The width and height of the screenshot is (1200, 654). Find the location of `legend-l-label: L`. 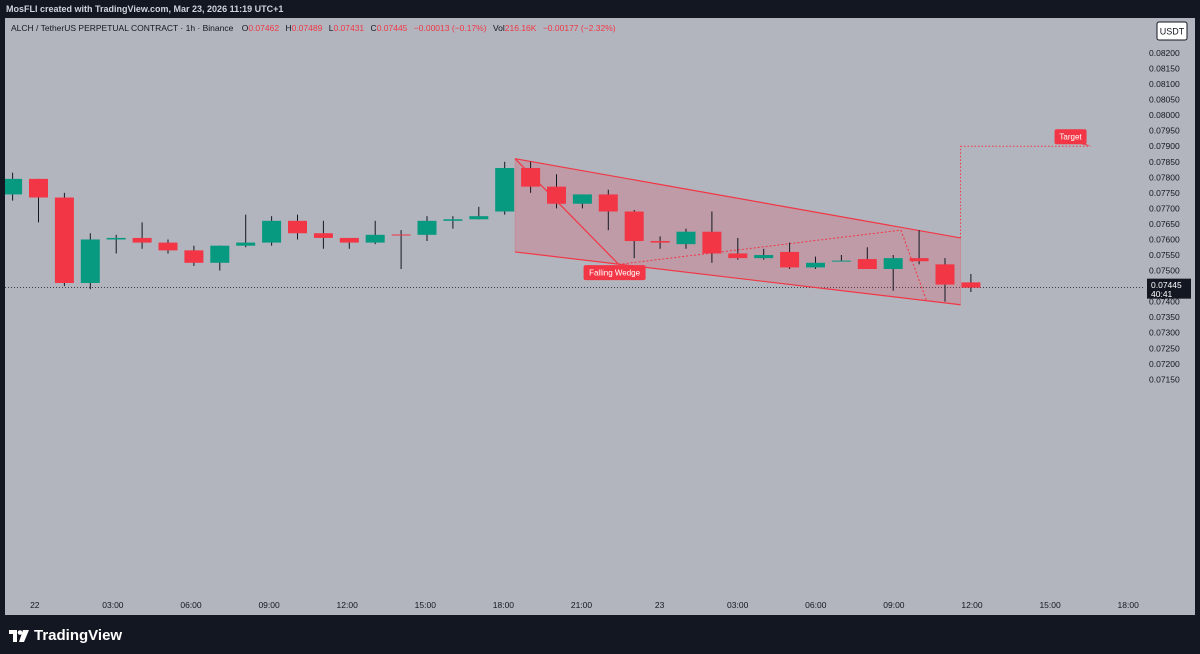

legend-l-label: L is located at coordinates (331, 28).